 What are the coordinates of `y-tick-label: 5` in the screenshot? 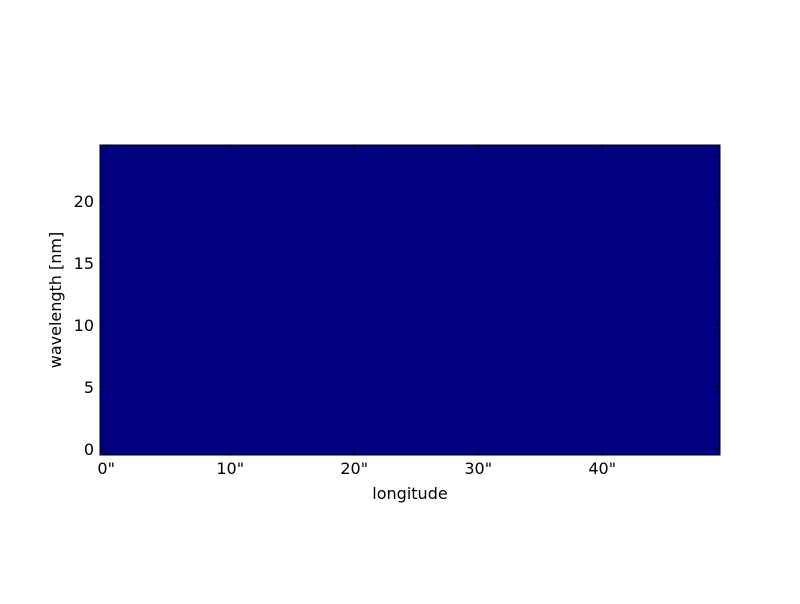 It's located at (89, 387).